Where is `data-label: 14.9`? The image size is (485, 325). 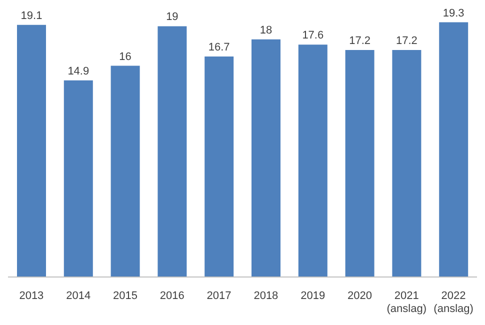 data-label: 14.9 is located at coordinates (79, 71).